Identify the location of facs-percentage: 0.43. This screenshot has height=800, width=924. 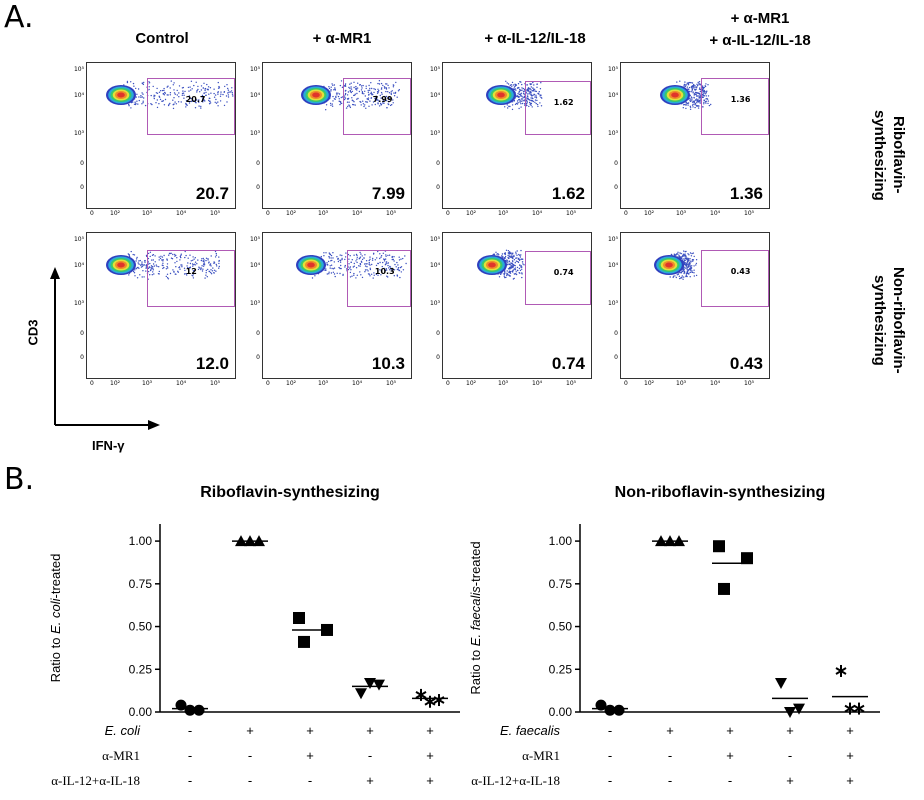
(746, 363).